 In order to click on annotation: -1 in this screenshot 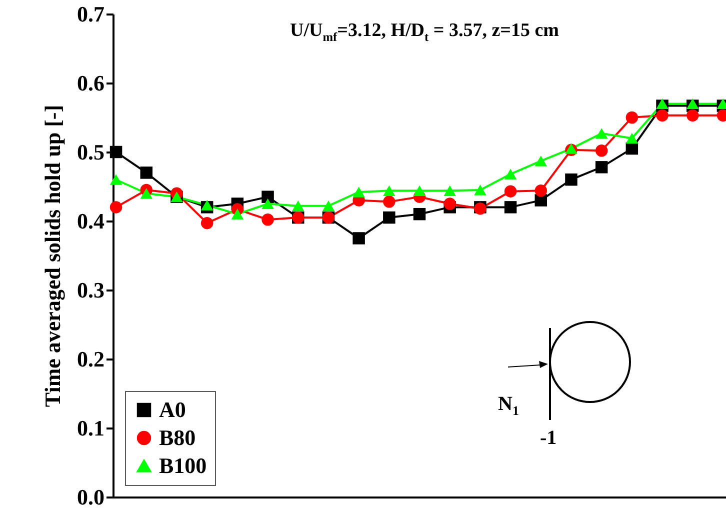, I will do `click(548, 438)`.